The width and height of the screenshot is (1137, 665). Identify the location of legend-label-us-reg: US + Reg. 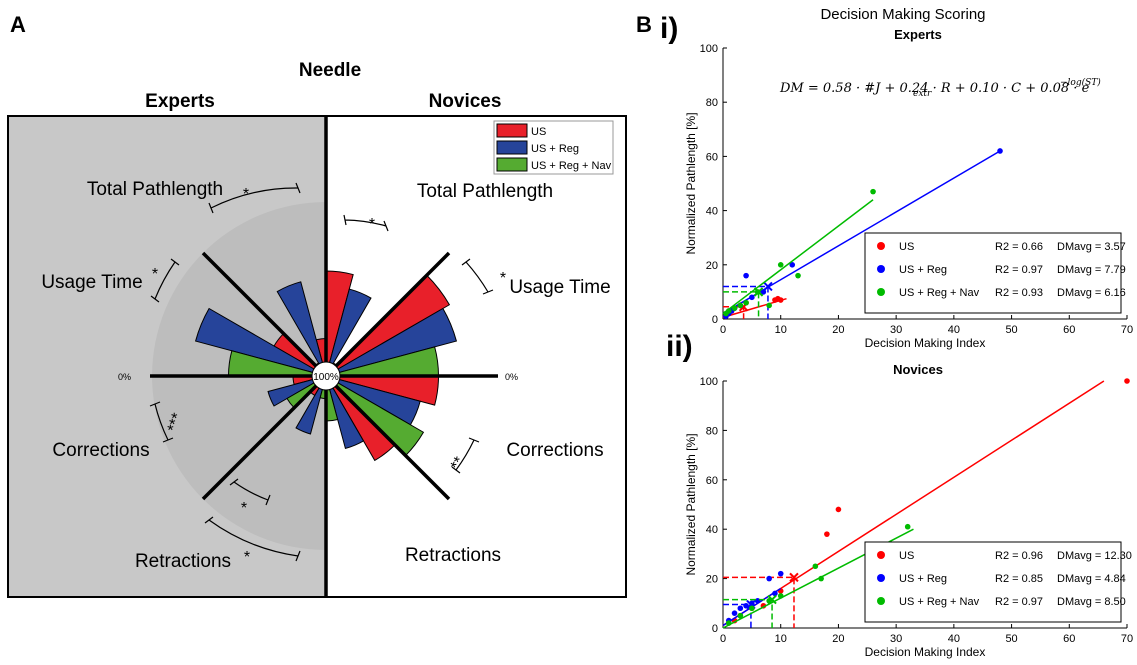
(555, 149).